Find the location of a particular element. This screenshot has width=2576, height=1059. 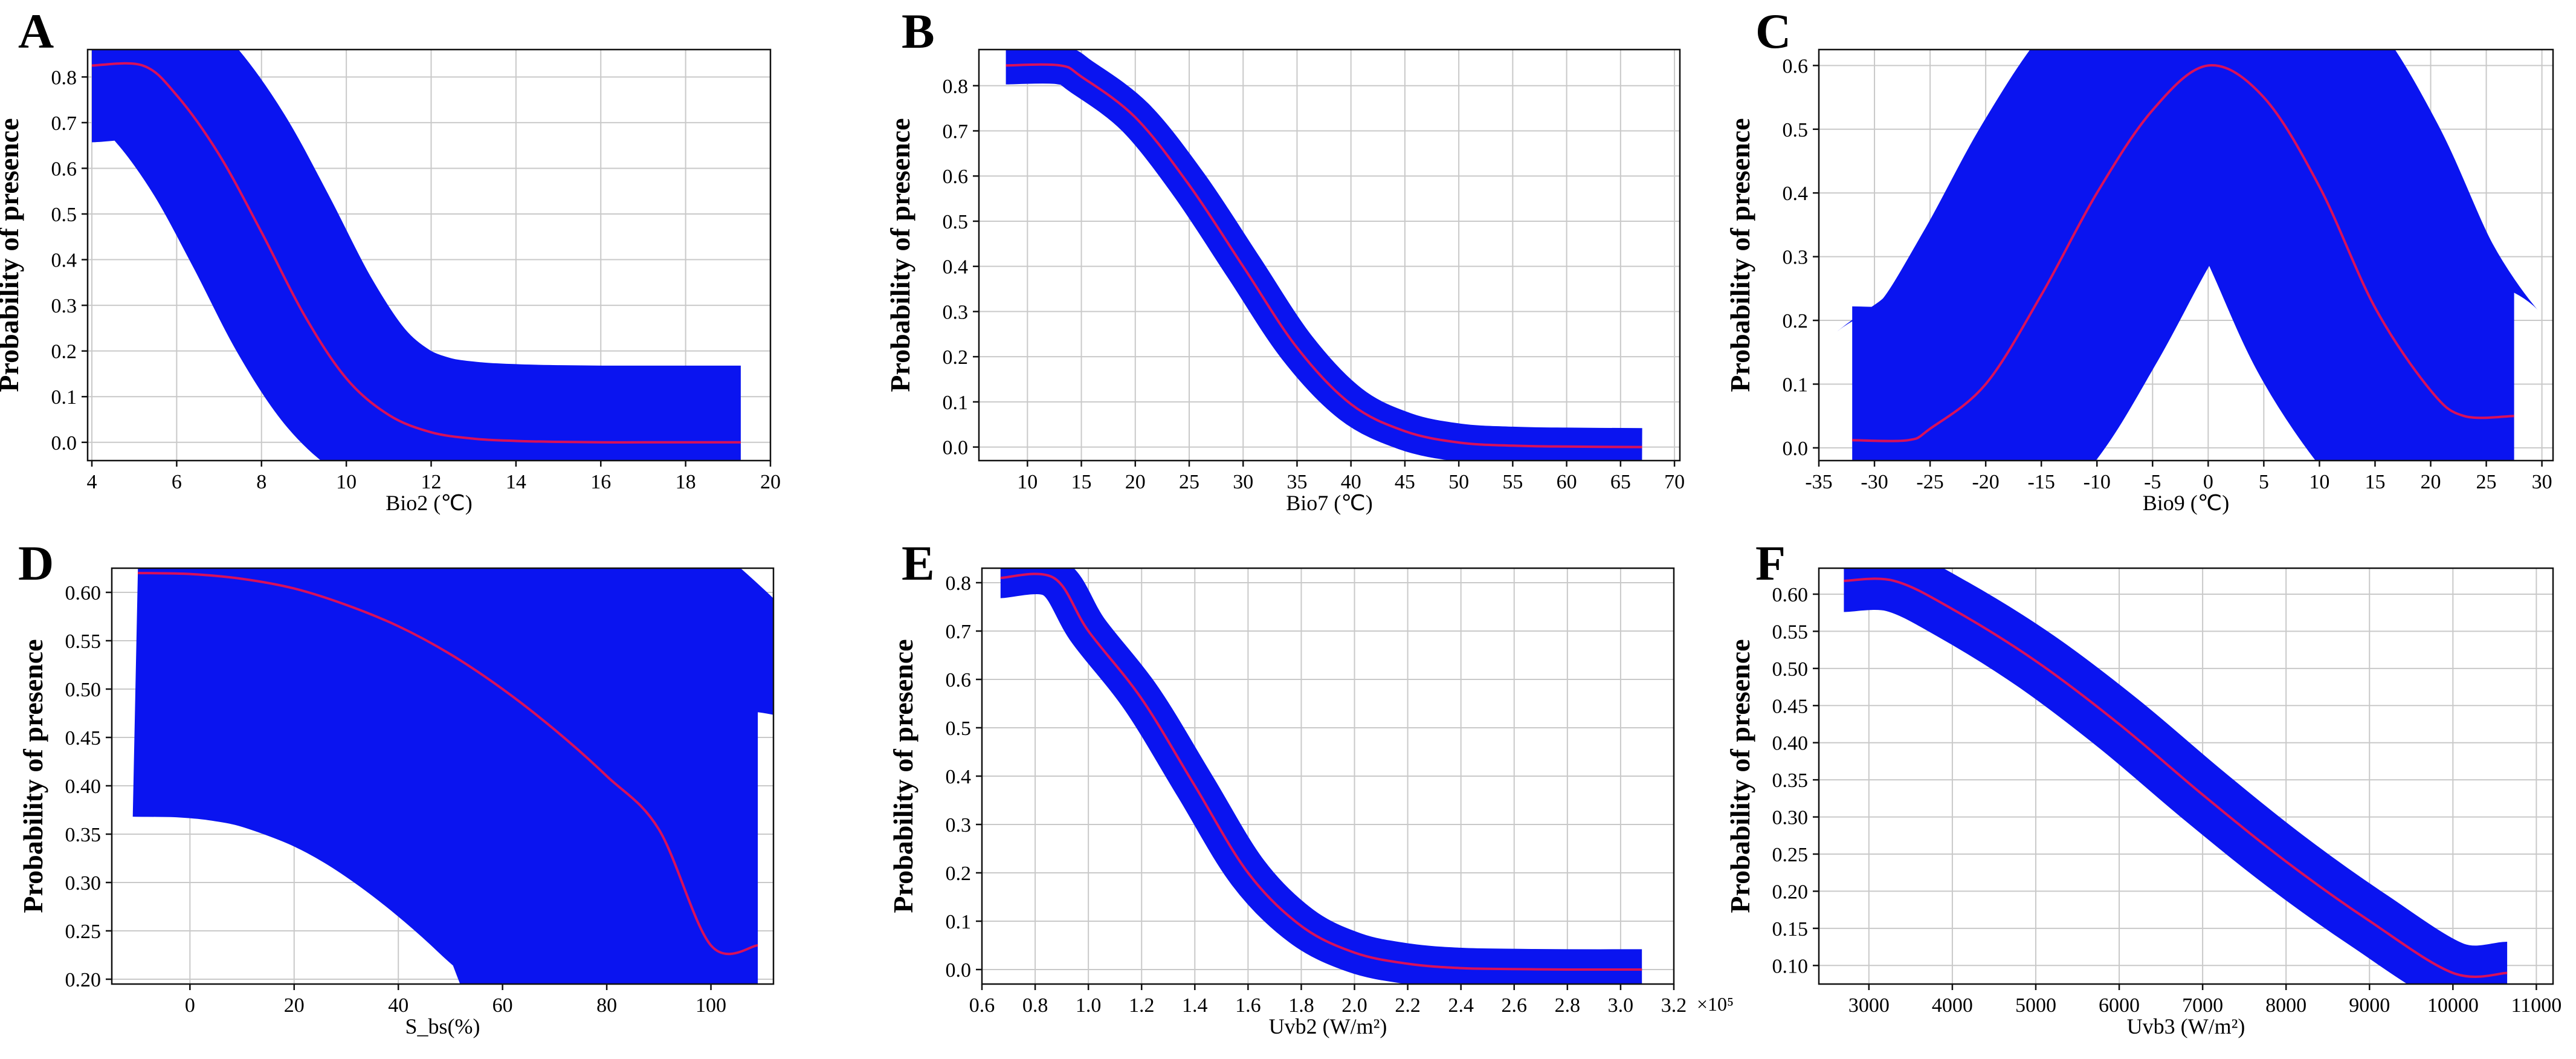

x-tick-label: 18 is located at coordinates (686, 482).